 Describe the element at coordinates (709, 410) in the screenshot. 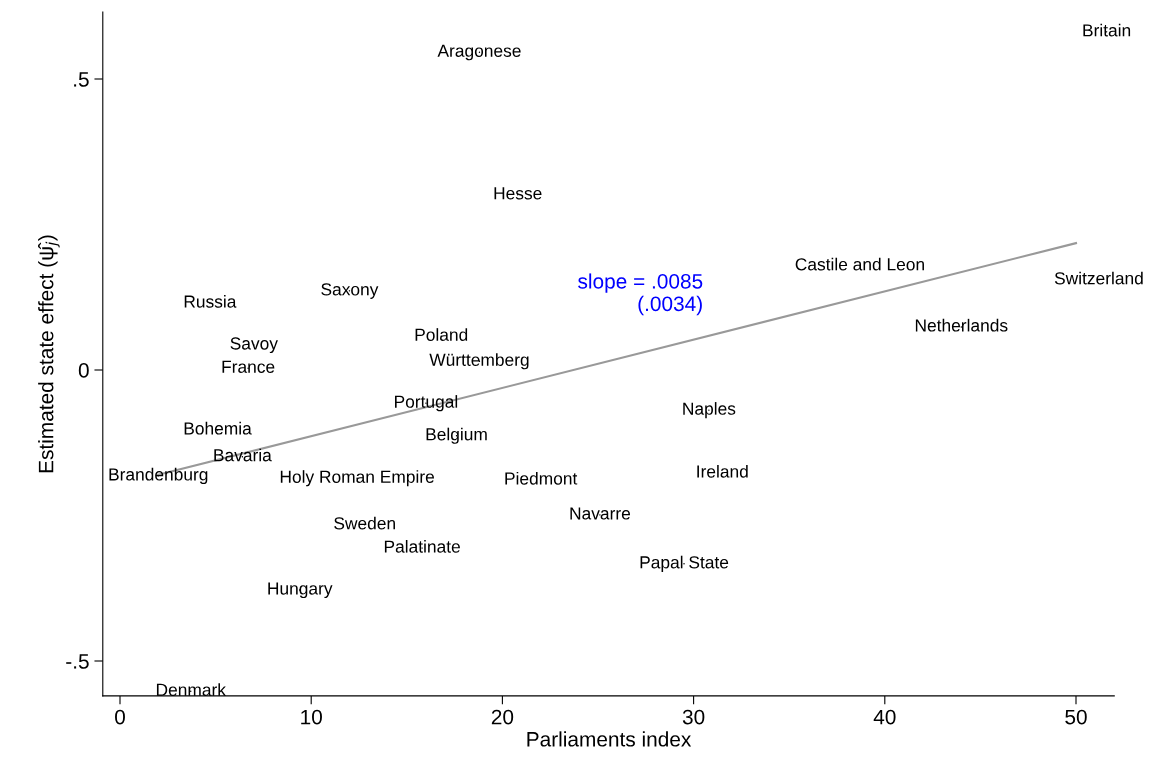

I see `data-label: Naples` at that location.